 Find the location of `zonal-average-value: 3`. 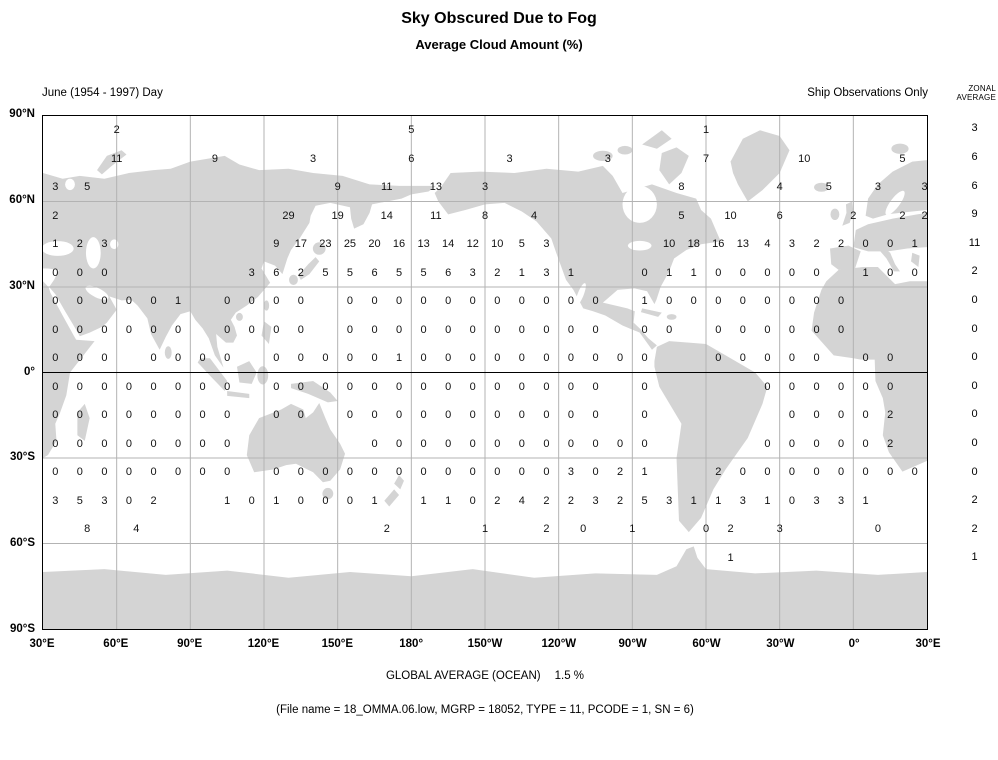

zonal-average-value: 3 is located at coordinates (974, 128).